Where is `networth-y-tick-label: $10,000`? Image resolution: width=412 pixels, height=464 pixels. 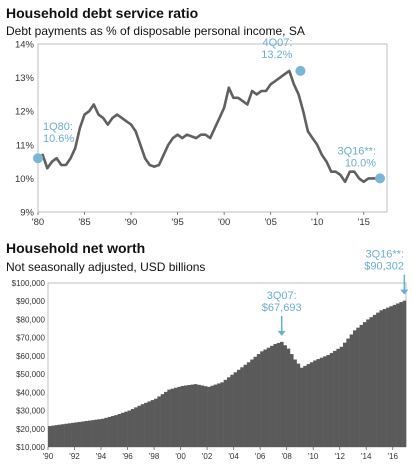
networth-y-tick-label: $10,000 is located at coordinates (30, 447).